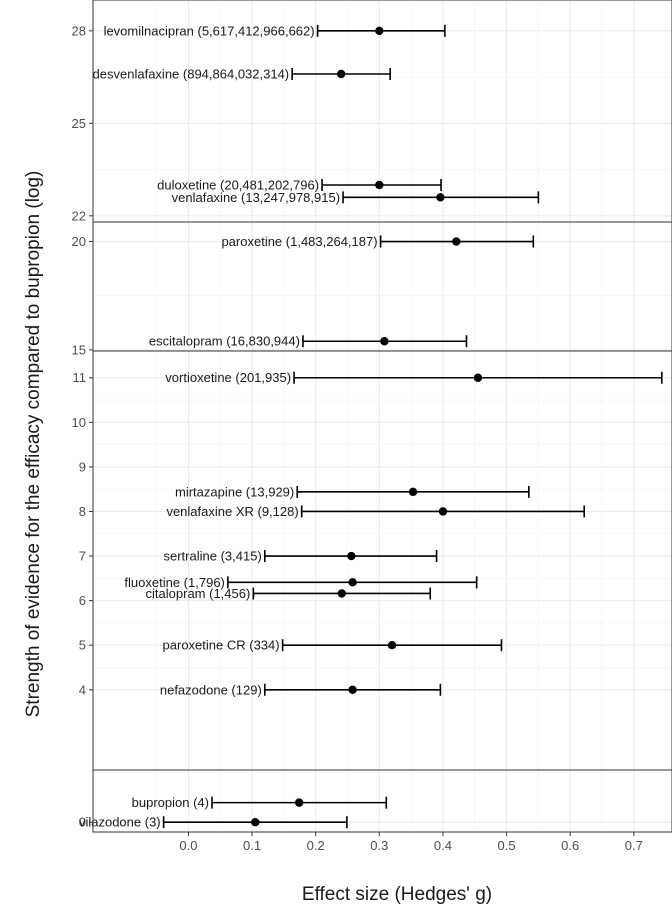  What do you see at coordinates (256, 197) in the screenshot?
I see `drug-label: venlafaxine (13,247,978,915)` at bounding box center [256, 197].